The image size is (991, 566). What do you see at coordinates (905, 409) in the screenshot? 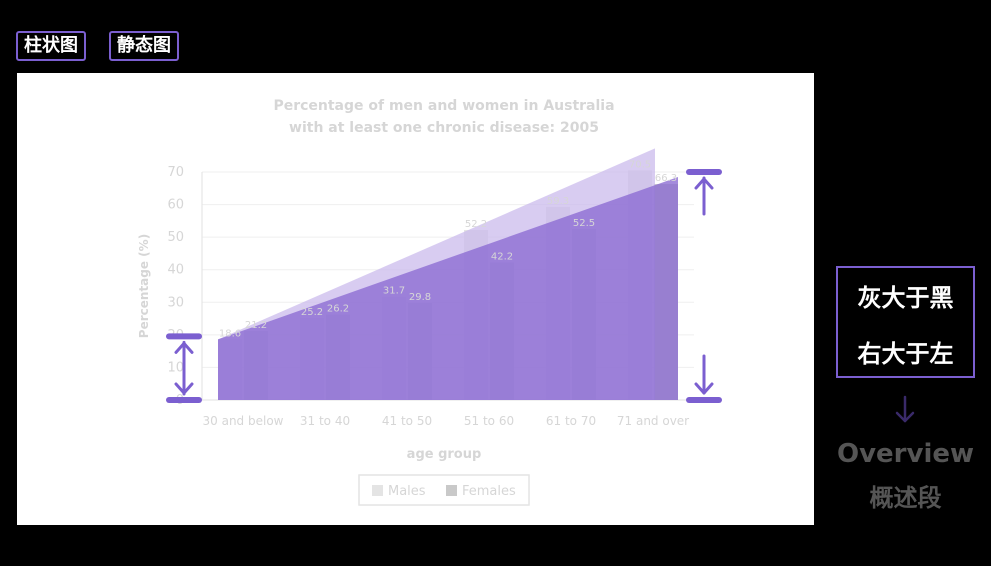
I see `arrow-down-icon` at bounding box center [905, 409].